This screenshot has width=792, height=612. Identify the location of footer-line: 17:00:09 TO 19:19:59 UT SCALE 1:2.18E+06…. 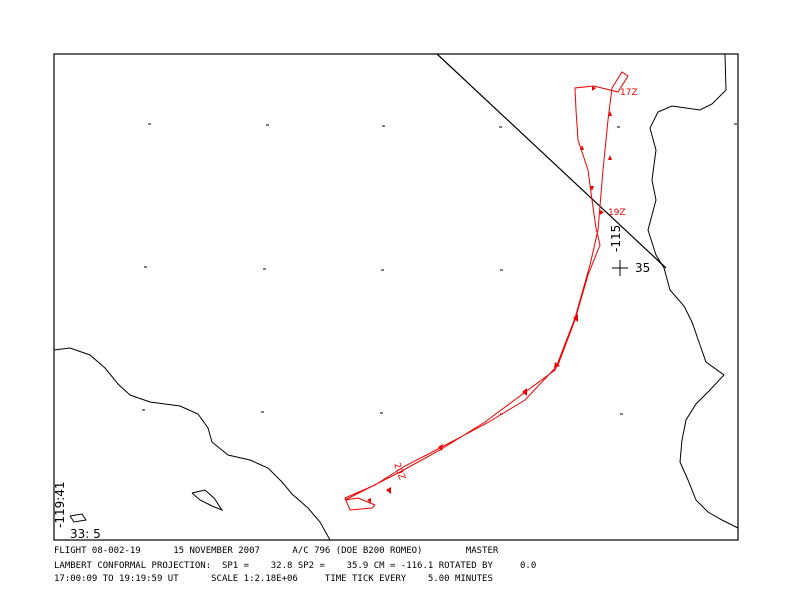
(273, 579).